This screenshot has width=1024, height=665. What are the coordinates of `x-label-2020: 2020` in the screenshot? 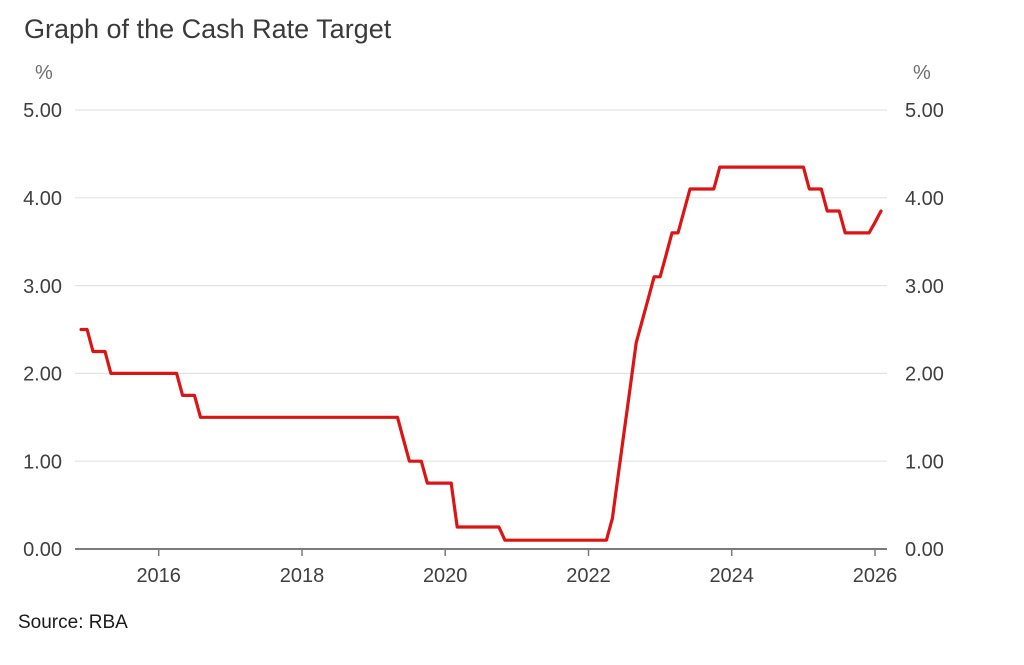 It's located at (445, 576).